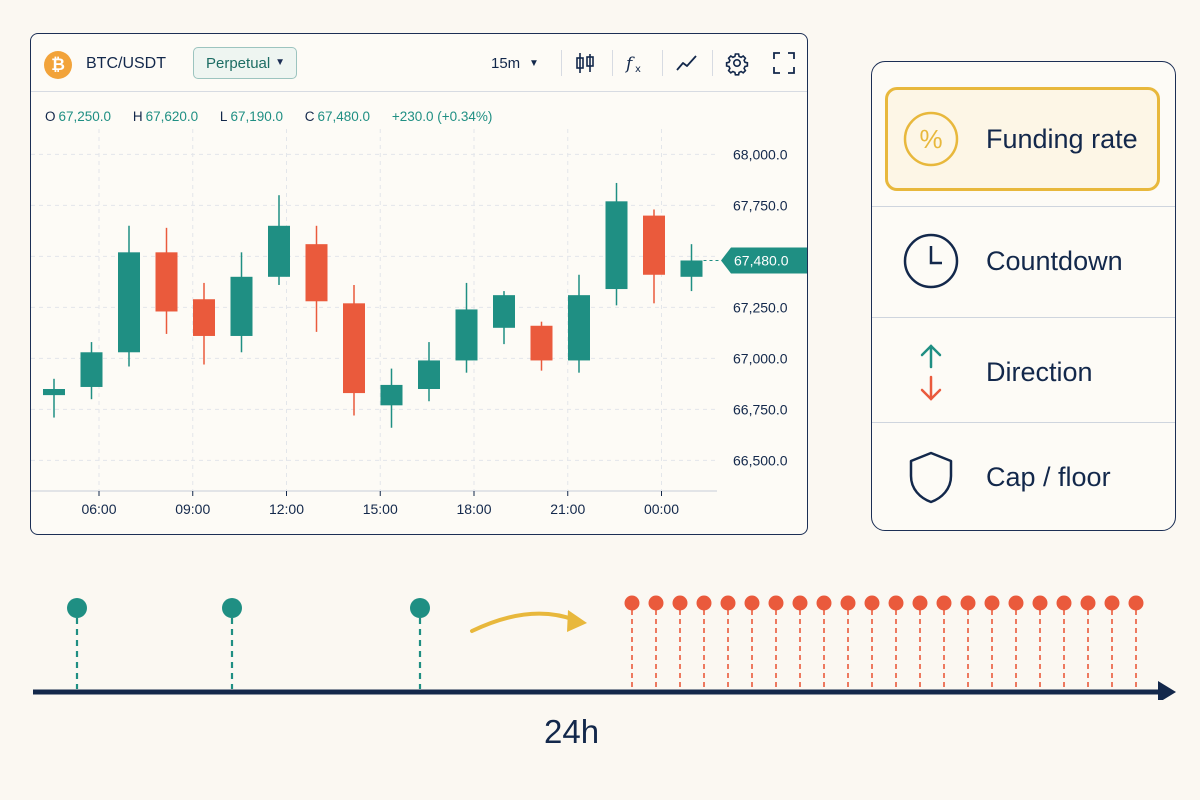 This screenshot has width=1200, height=800. Describe the element at coordinates (238, 63) in the screenshot. I see `market-type-label: Perpetual` at that location.